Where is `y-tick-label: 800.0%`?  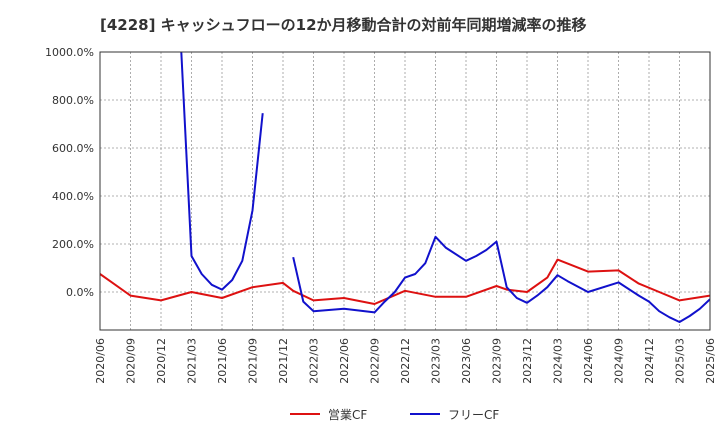
y-tick-label: 800.0% is located at coordinates (73, 100).